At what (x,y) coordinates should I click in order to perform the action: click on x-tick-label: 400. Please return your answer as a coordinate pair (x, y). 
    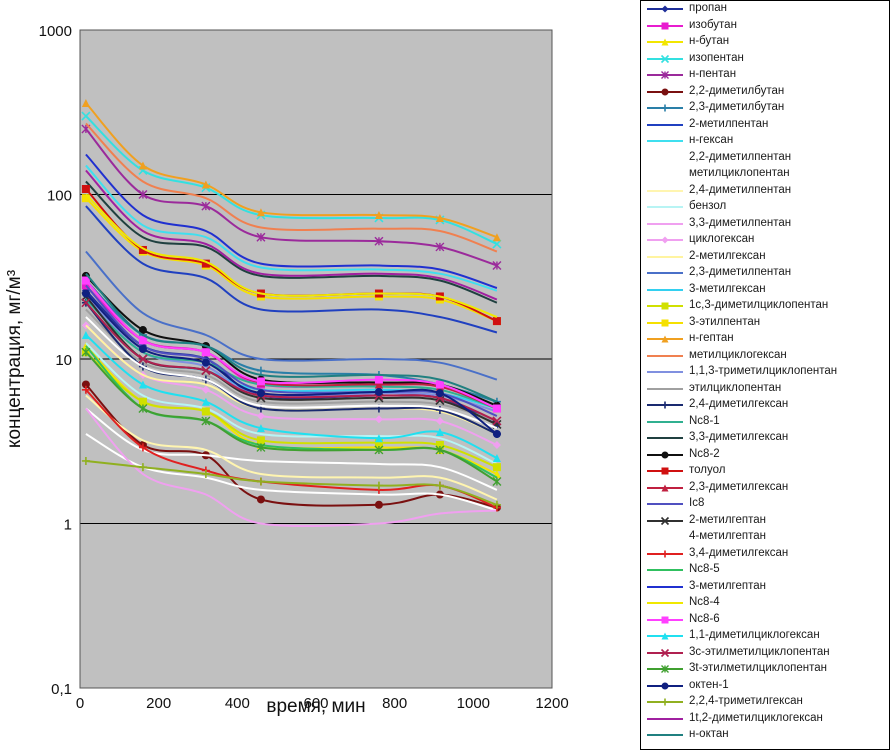
    Looking at the image, I should click on (237, 703).